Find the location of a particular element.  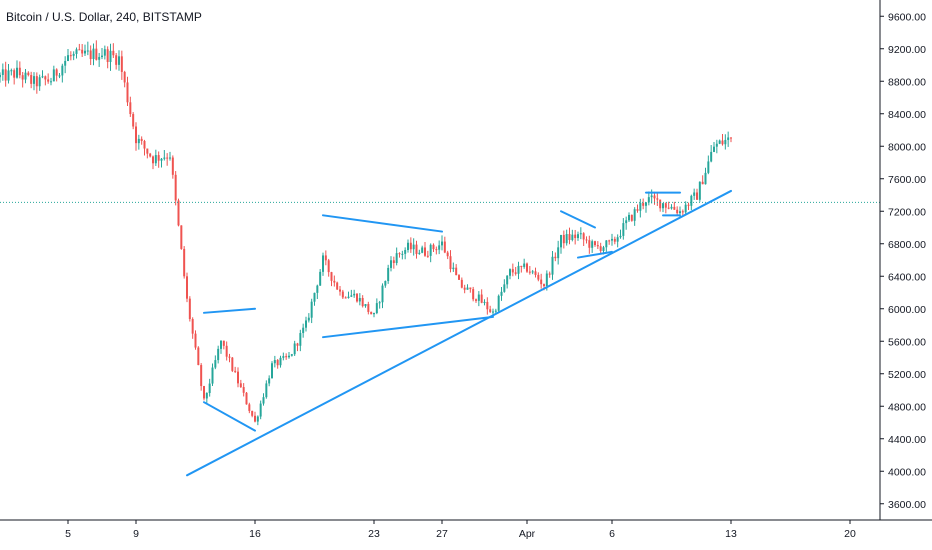

y-tick-label: 5600.00 is located at coordinates (907, 342).